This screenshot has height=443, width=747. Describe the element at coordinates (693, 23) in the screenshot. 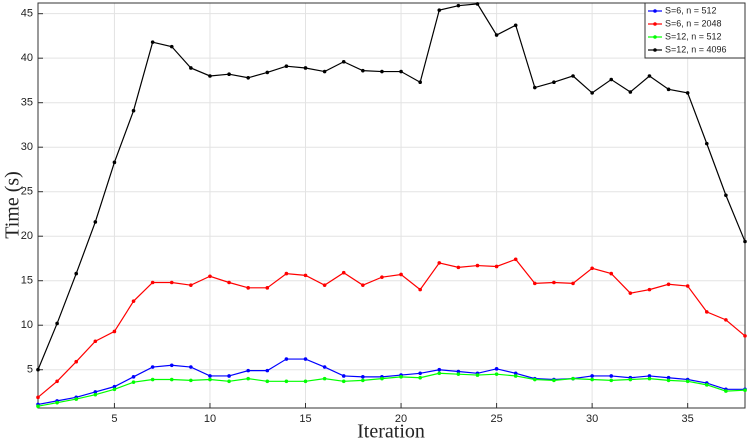

I see `legend-label: S=6, n = 2048` at that location.